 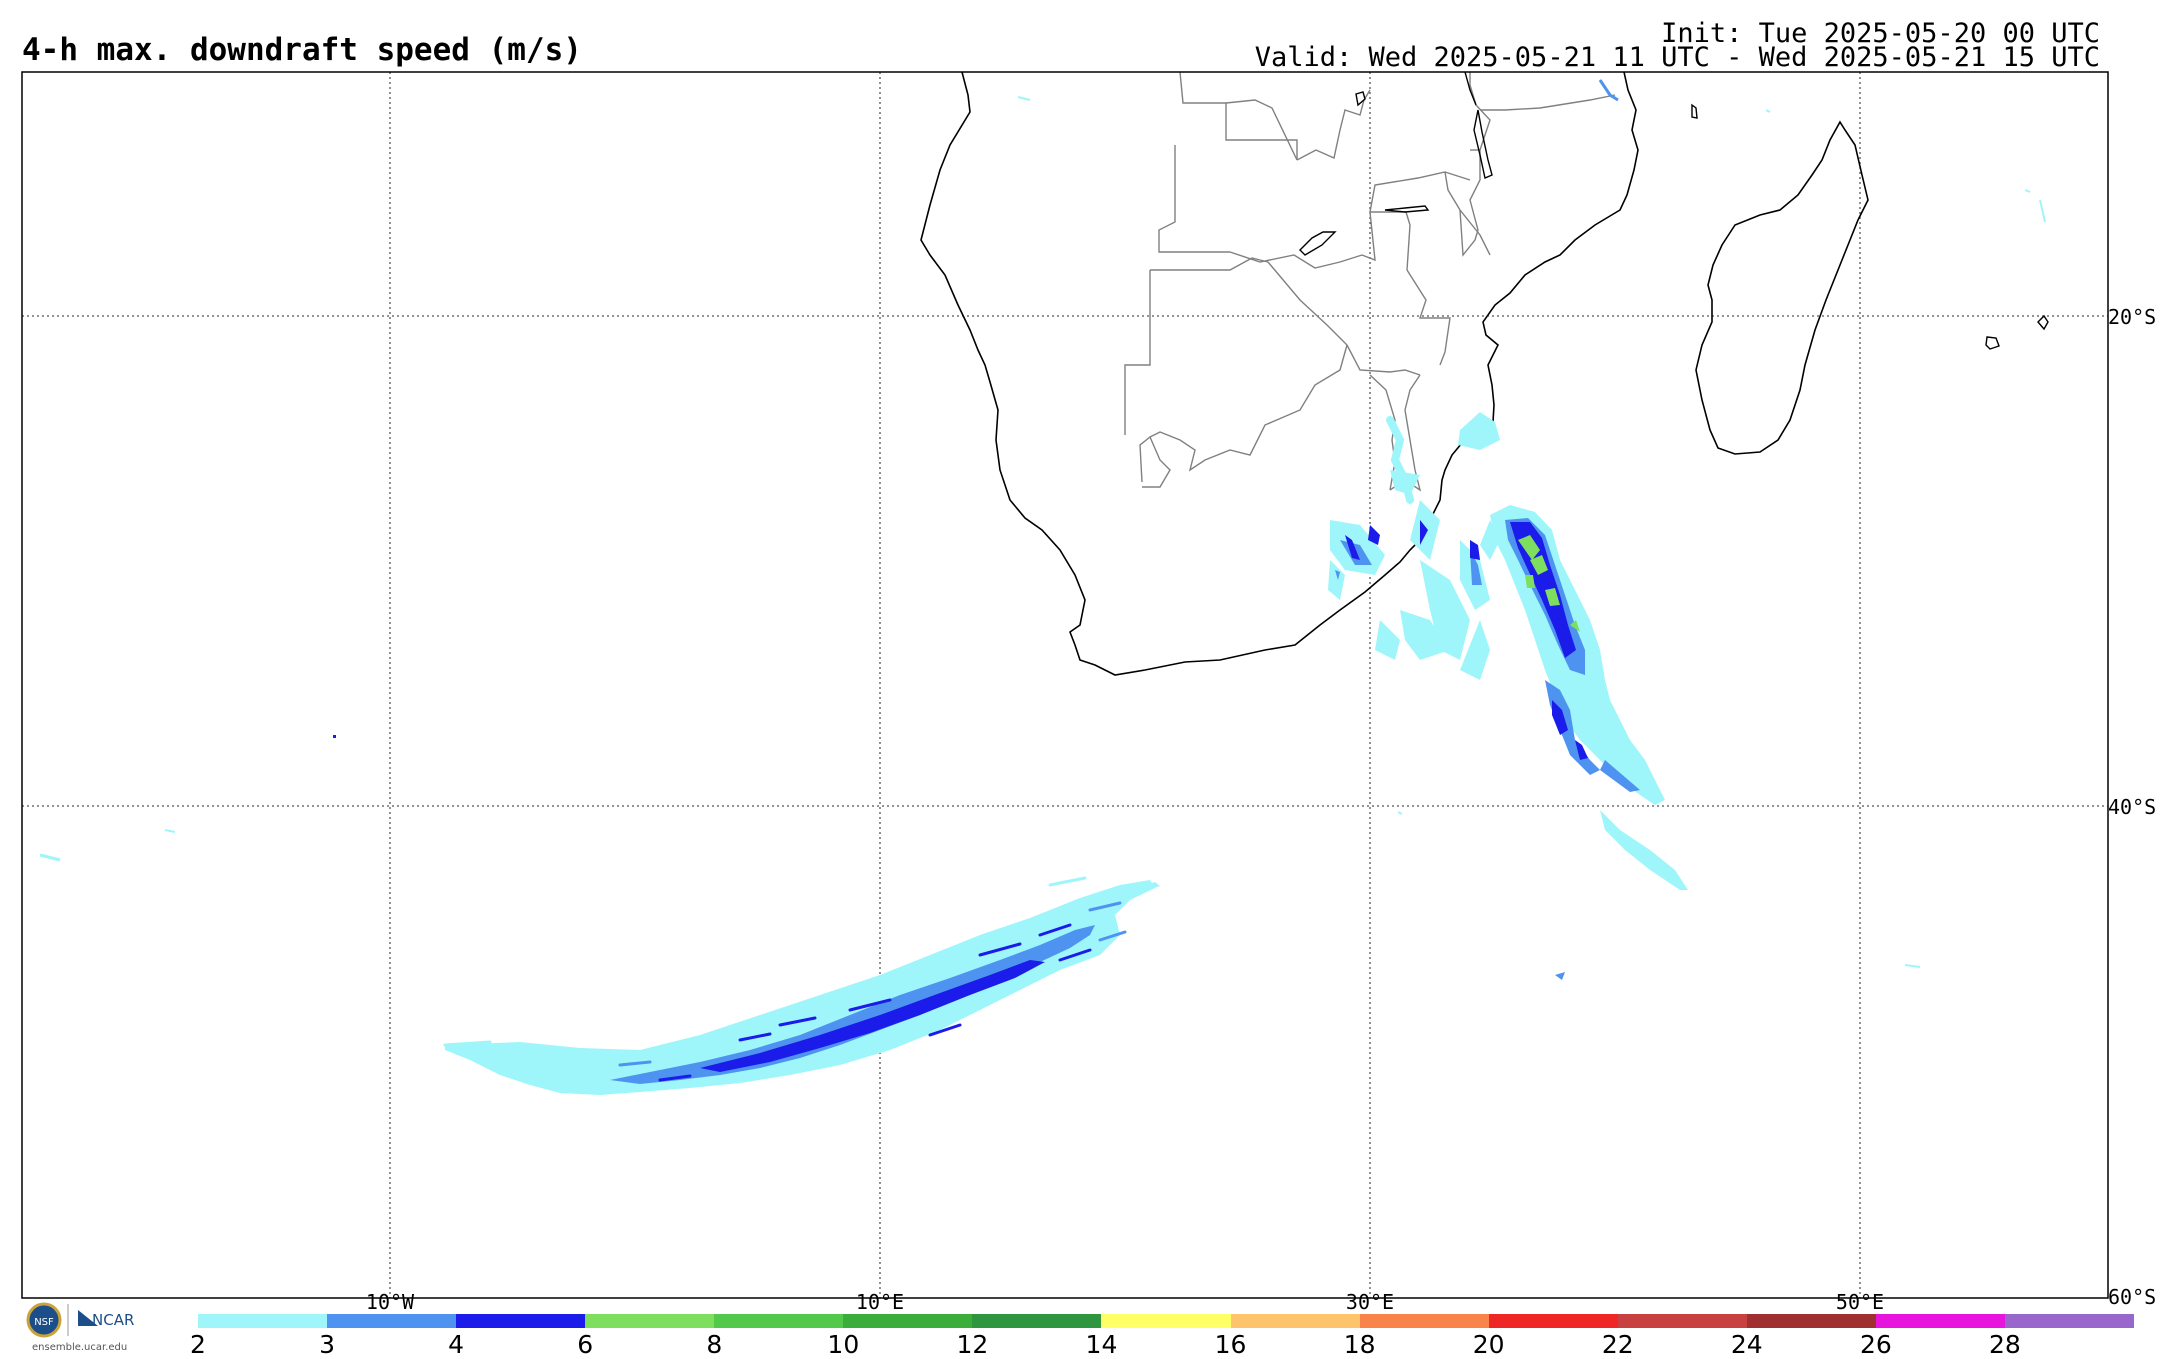 I want to click on colorbar-tick-label: 2, so click(x=198, y=1344).